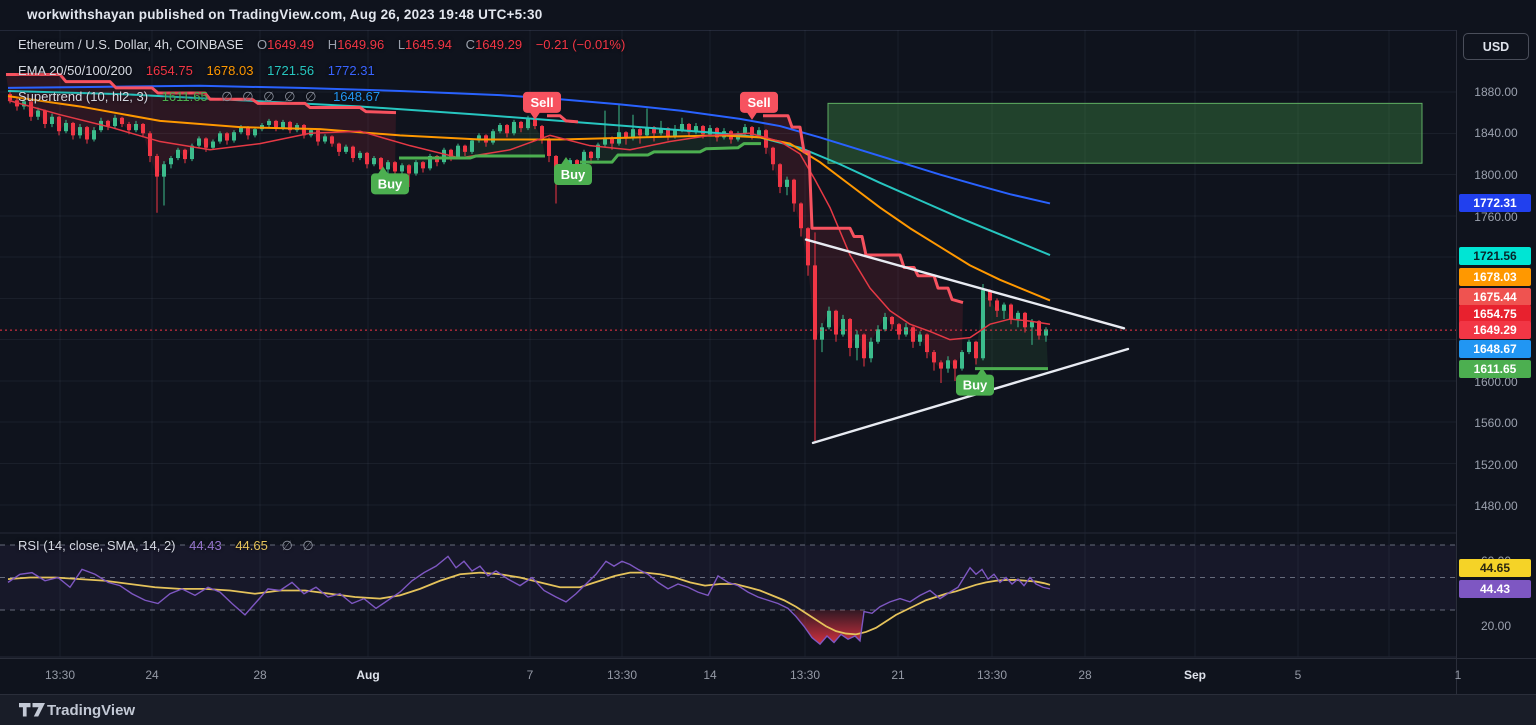  What do you see at coordinates (357, 96) in the screenshot?
I see `supertrend-signal-value: 1648.67` at bounding box center [357, 96].